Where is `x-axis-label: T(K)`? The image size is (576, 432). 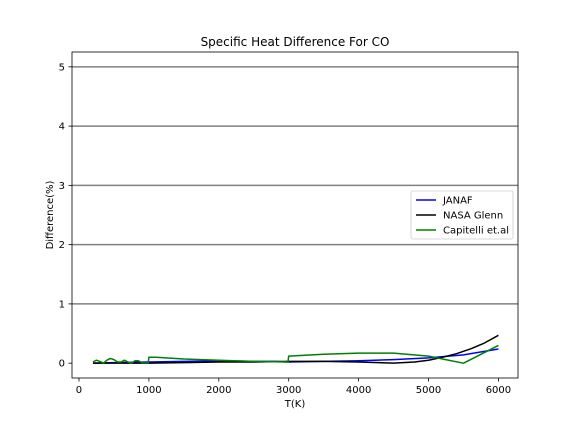 x-axis-label: T(K) is located at coordinates (295, 404).